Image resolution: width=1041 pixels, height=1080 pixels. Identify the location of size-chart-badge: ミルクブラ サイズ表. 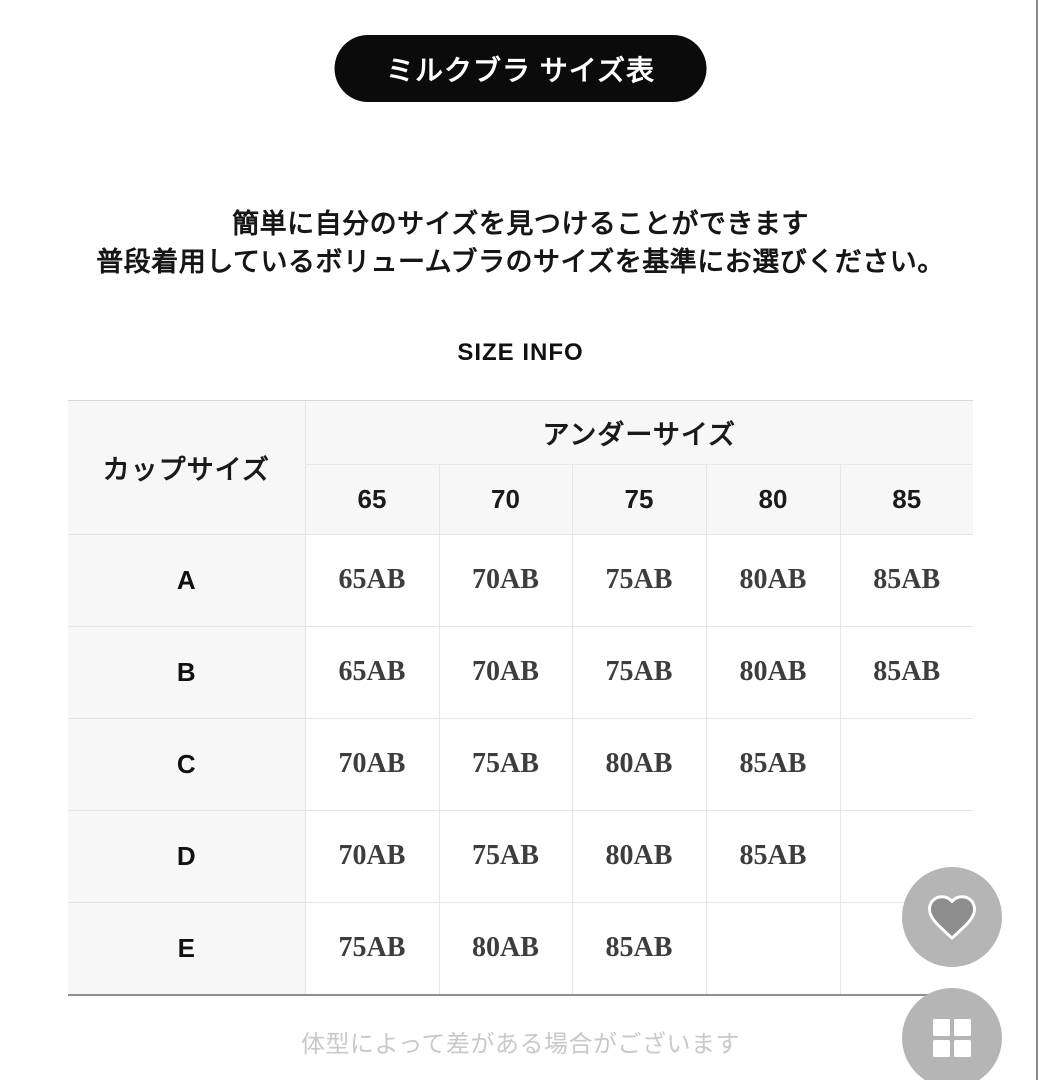
(520, 68).